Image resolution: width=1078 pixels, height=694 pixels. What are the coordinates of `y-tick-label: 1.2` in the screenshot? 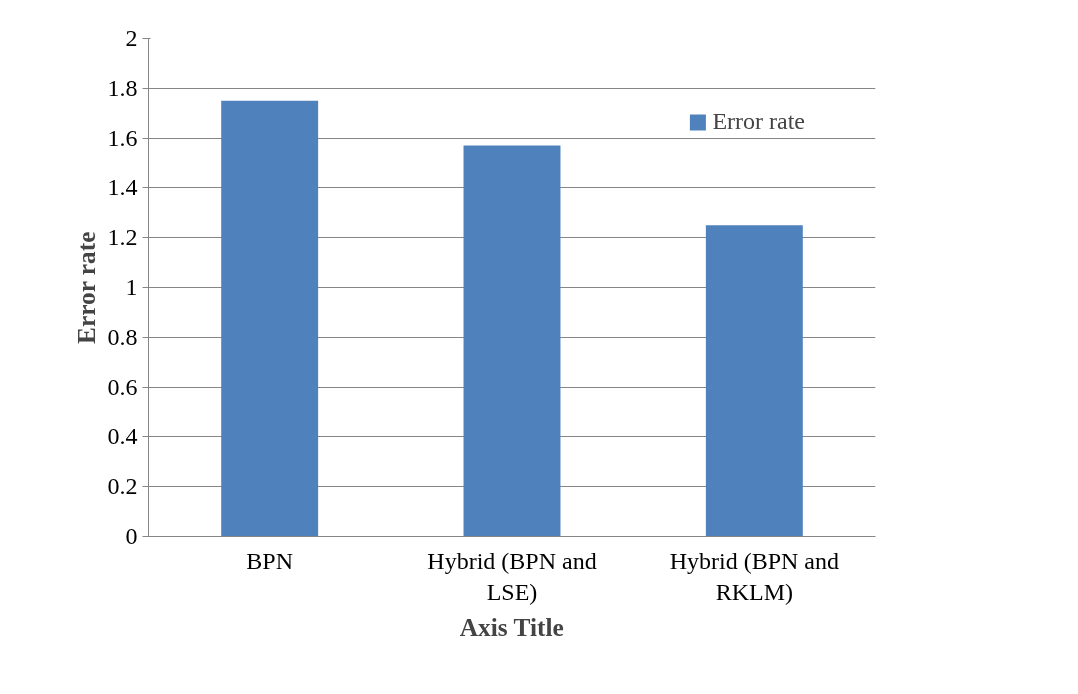 It's located at (122, 237).